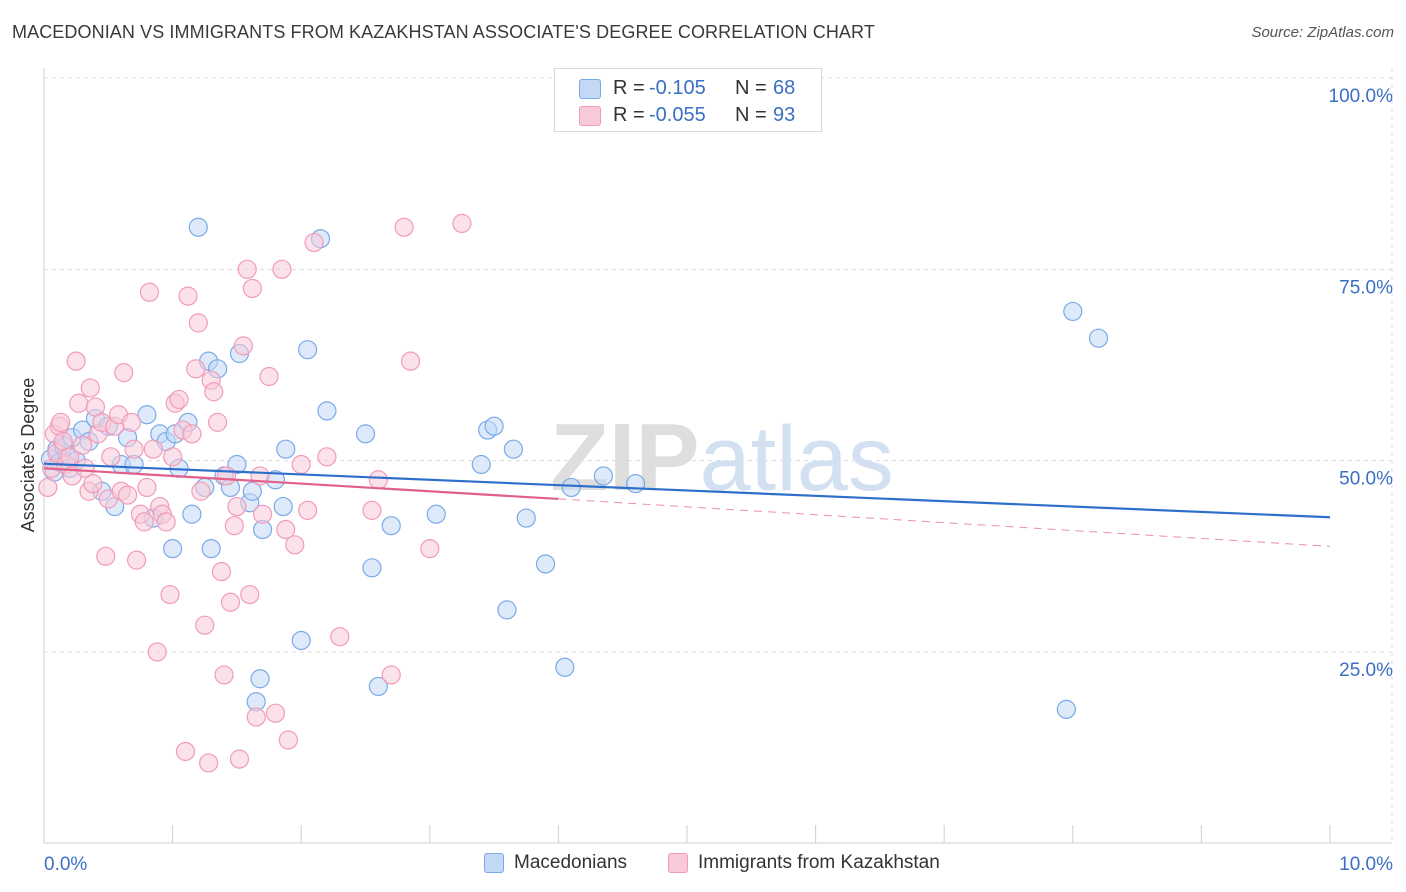 The height and width of the screenshot is (892, 1406). What do you see at coordinates (722, 457) in the screenshot?
I see `watermark: ZIPatlas` at bounding box center [722, 457].